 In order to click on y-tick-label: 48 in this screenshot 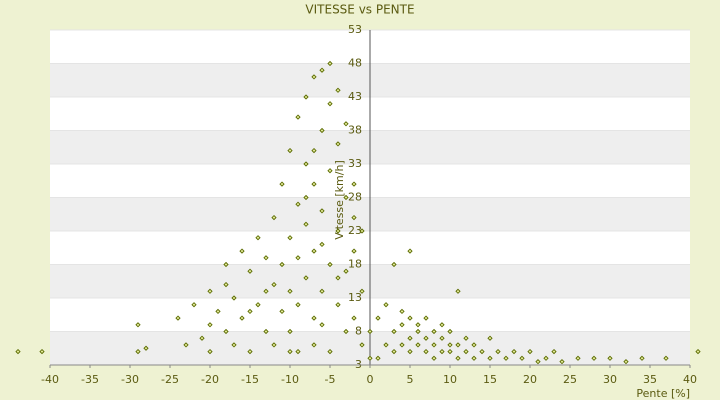, I will do `click(355, 63)`.